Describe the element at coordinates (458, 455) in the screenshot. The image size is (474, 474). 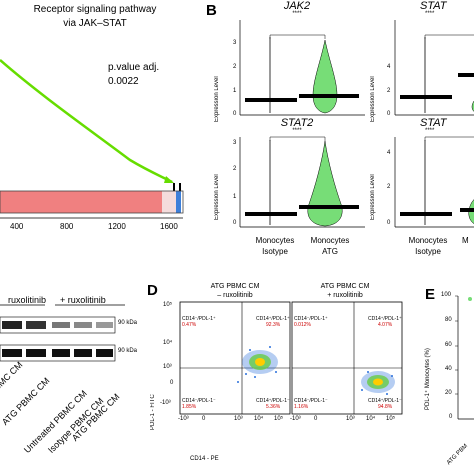
I see `x-tick: ATG PBM` at that location.